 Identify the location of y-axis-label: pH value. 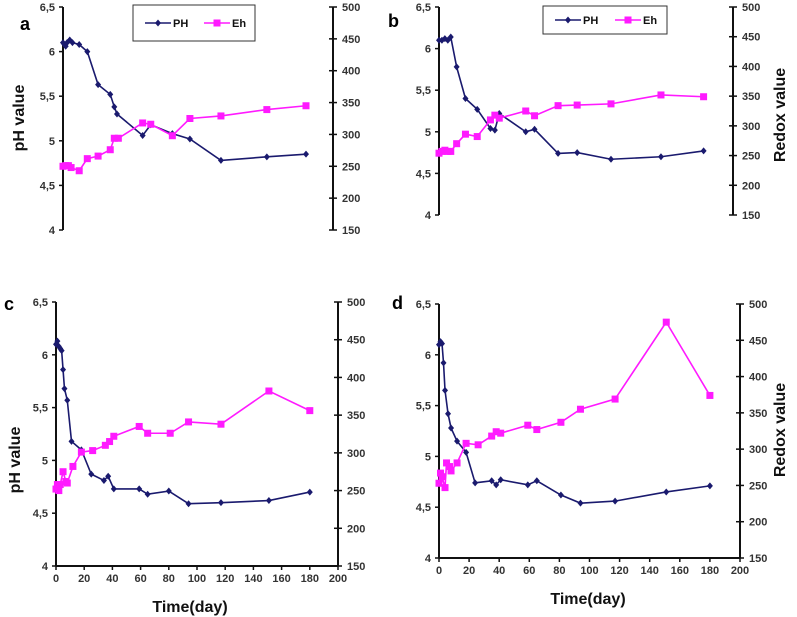
(19, 118).